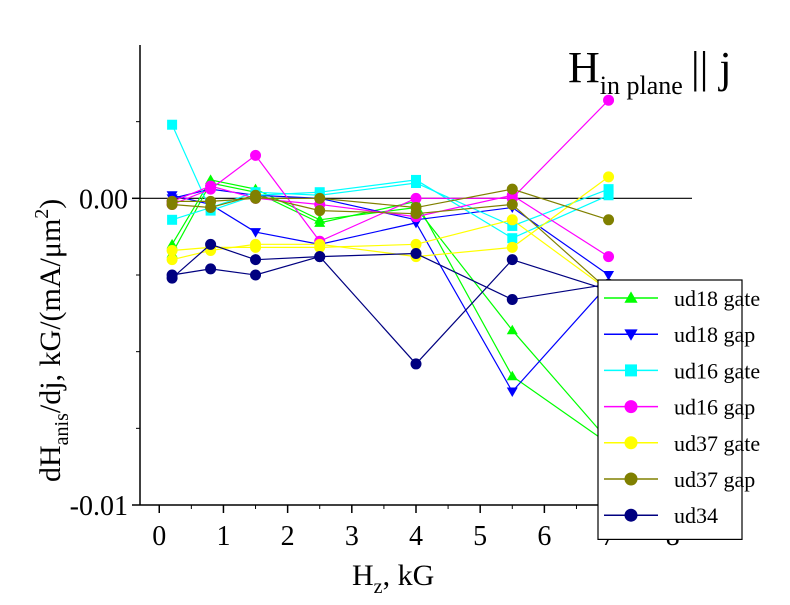 This screenshot has width=790, height=605. Describe the element at coordinates (480, 536) in the screenshot. I see `x-tick-label: 5` at that location.